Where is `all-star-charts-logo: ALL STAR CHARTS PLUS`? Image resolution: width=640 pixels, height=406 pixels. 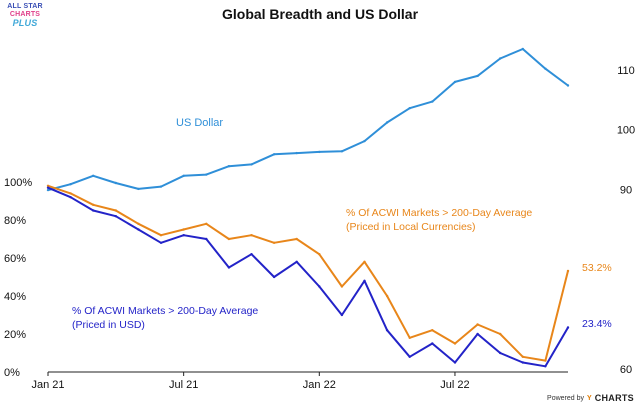 all-star-charts-logo: ALL STAR CHARTS PLUS is located at coordinates (25, 15).